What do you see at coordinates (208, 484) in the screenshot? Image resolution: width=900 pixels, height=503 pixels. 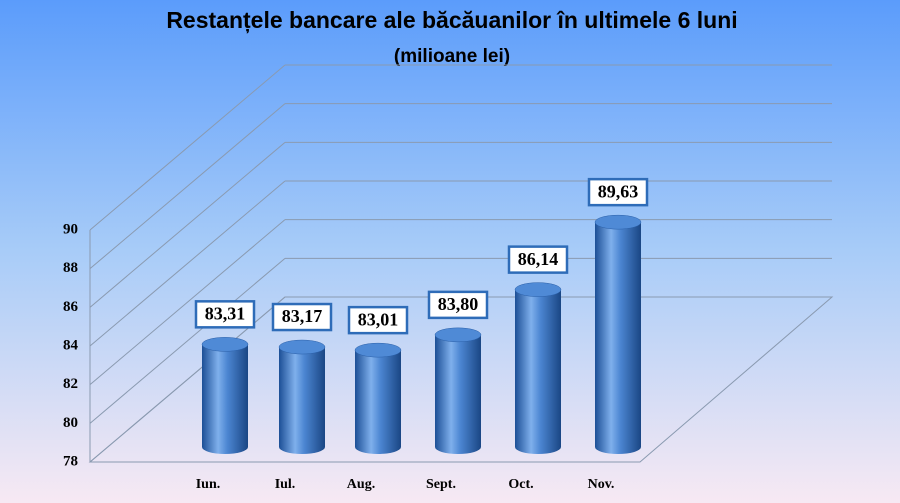 I see `x-tick-label: Iun.` at bounding box center [208, 484].